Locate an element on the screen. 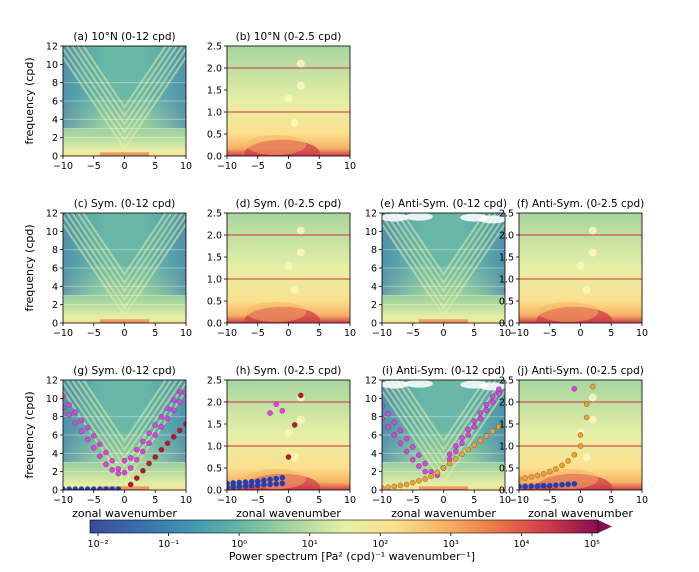 The width and height of the screenshot is (699, 572). x-axis-label: zonal wavenumber is located at coordinates (580, 513).